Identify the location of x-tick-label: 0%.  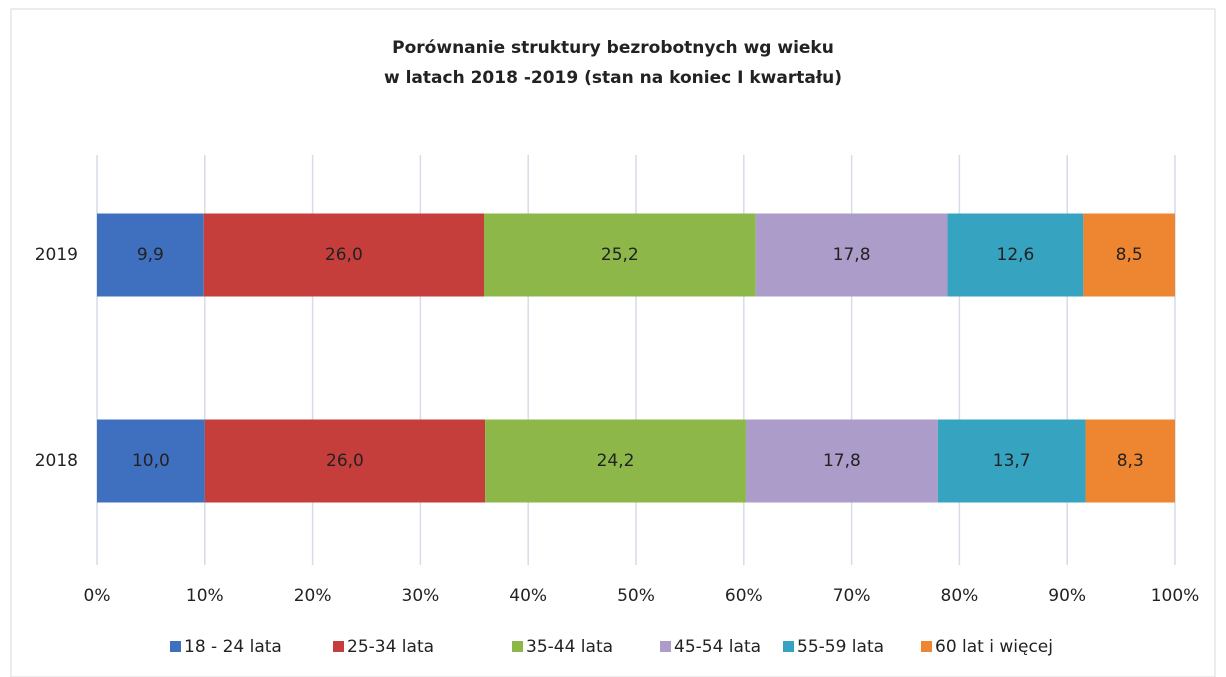
(97, 596).